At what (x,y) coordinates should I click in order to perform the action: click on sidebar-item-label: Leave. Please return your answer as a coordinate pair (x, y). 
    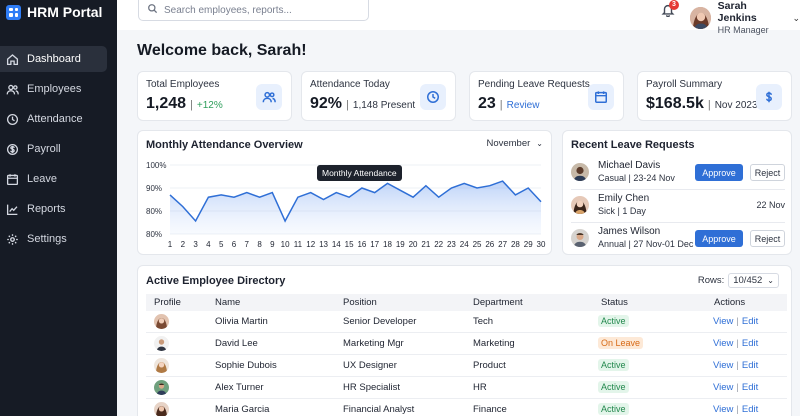
    Looking at the image, I should click on (42, 179).